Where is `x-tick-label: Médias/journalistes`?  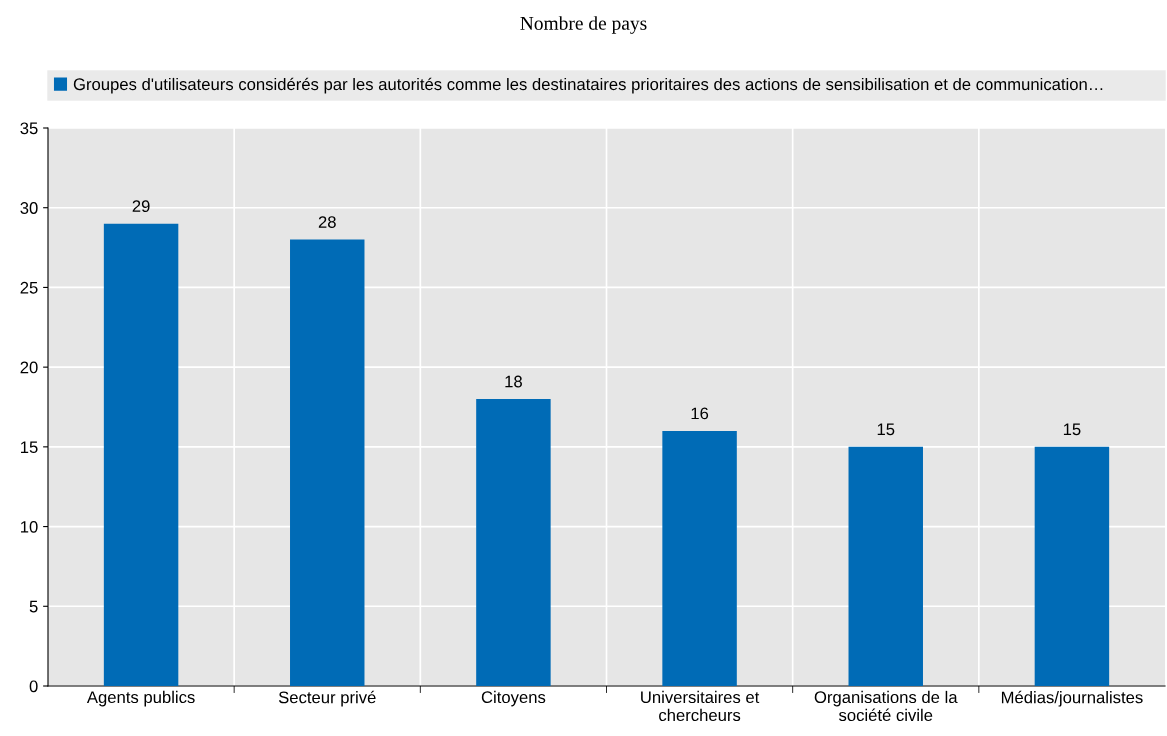 x-tick-label: Médias/journalistes is located at coordinates (1072, 698).